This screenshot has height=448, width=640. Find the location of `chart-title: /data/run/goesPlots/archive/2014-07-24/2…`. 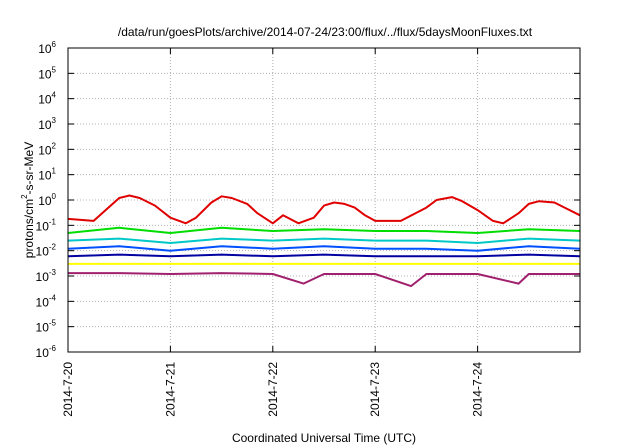

chart-title: /data/run/goesPlots/archive/2014-07-24/2… is located at coordinates (325, 32).